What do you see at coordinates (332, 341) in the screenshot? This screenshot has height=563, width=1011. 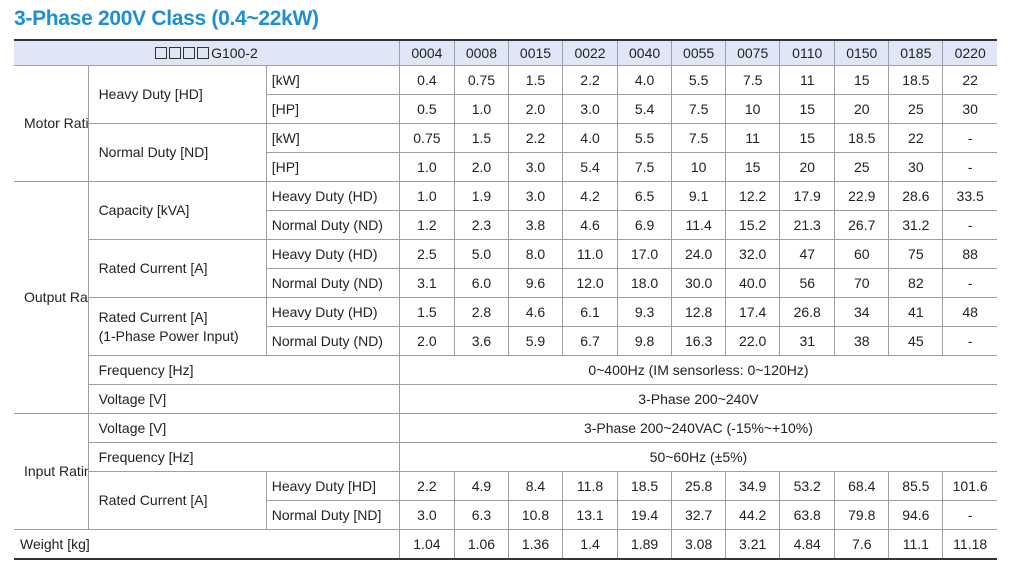 I see `duty-nd-label: Normal Duty (ND)` at bounding box center [332, 341].